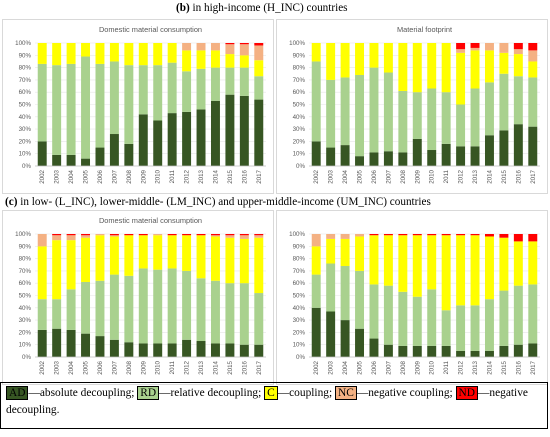  What do you see at coordinates (42, 367) in the screenshot?
I see `x-tick-label: 2002` at bounding box center [42, 367].